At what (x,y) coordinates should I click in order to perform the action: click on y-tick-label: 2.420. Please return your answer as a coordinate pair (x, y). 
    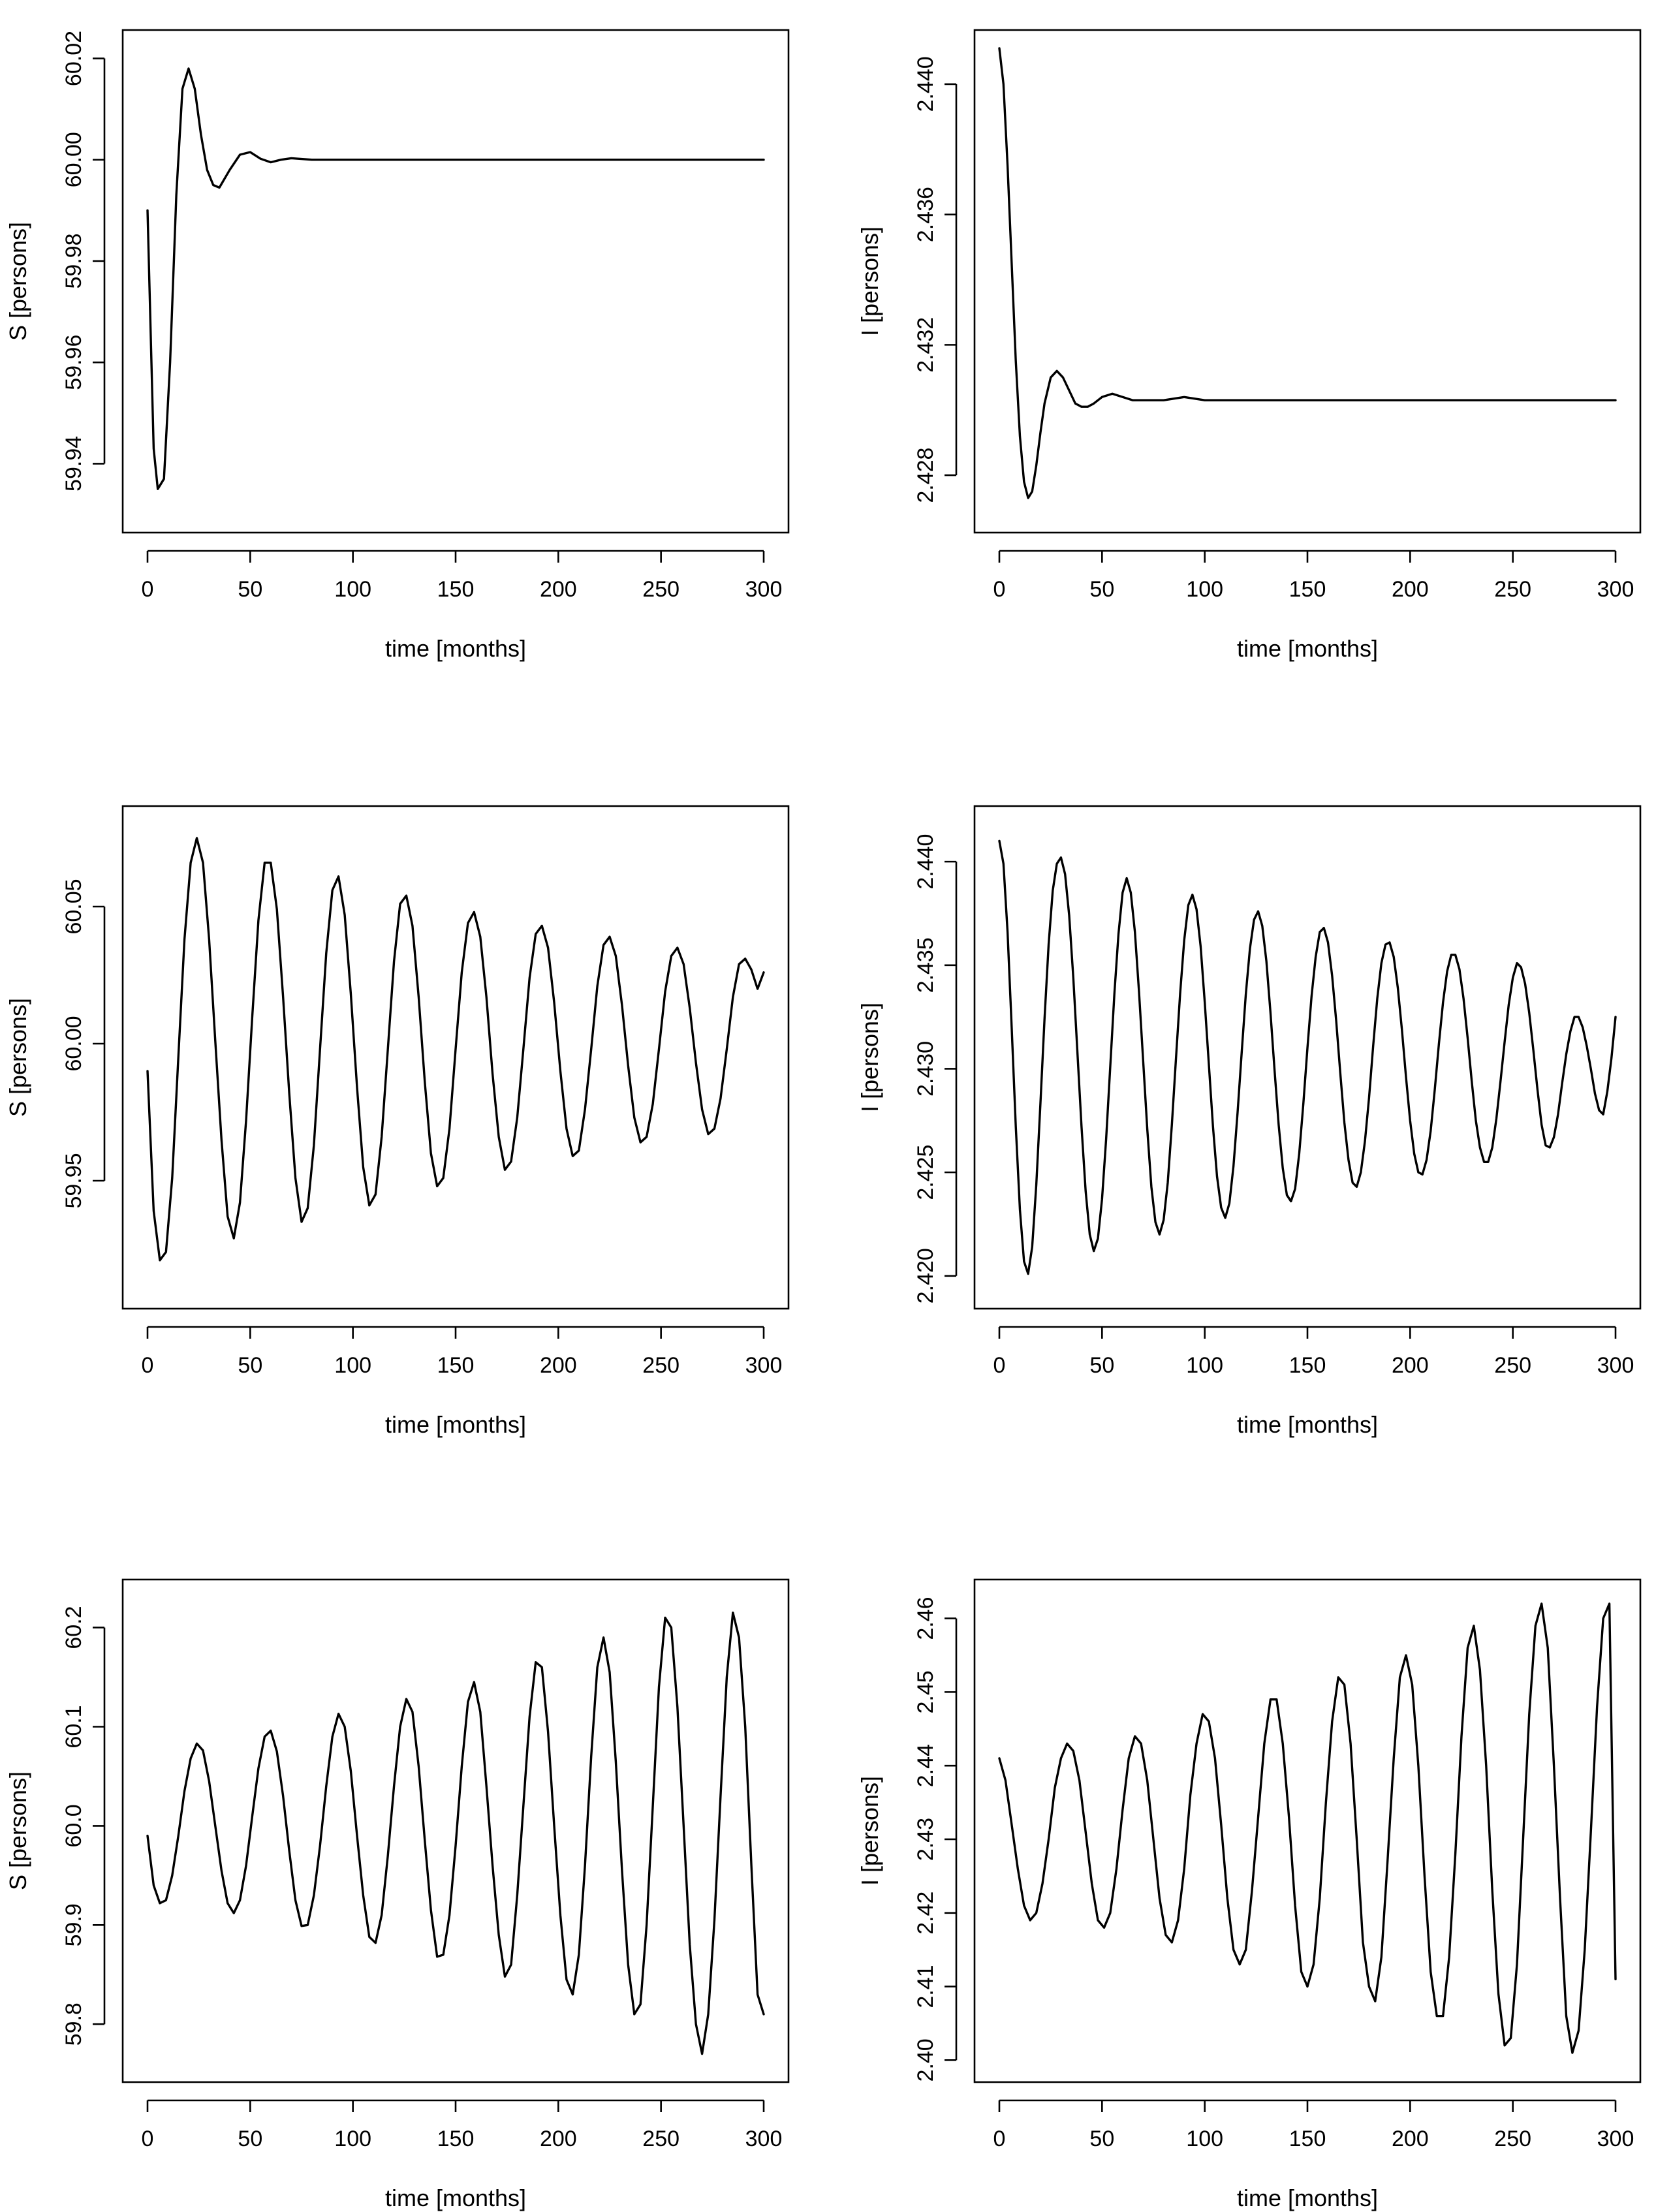
    Looking at the image, I should click on (925, 1275).